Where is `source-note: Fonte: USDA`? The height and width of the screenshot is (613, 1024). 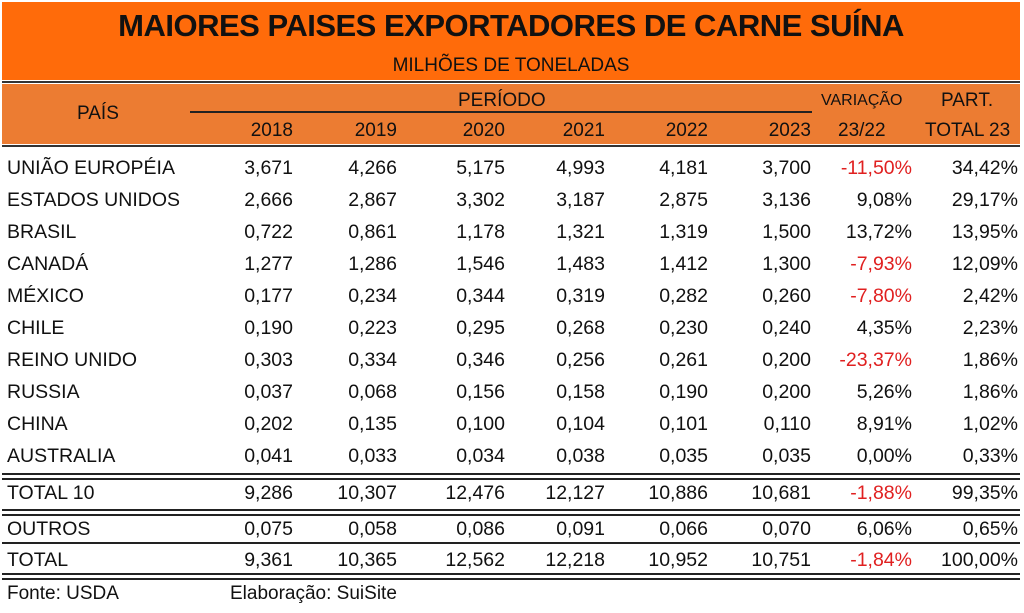
source-note: Fonte: USDA is located at coordinates (63, 593).